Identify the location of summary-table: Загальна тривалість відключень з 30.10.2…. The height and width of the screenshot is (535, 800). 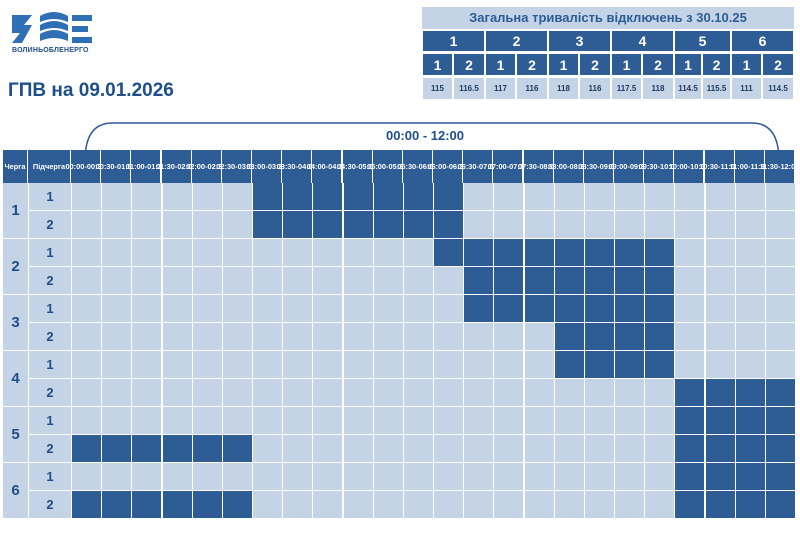
(608, 53).